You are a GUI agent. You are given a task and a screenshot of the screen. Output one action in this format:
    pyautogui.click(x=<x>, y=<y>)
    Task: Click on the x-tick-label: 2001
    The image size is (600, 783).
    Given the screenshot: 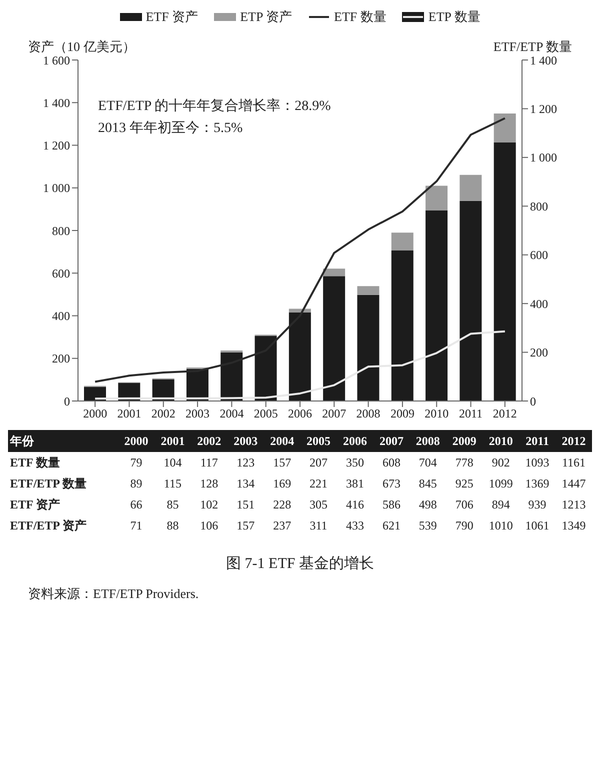 What is the action you would take?
    pyautogui.click(x=172, y=441)
    